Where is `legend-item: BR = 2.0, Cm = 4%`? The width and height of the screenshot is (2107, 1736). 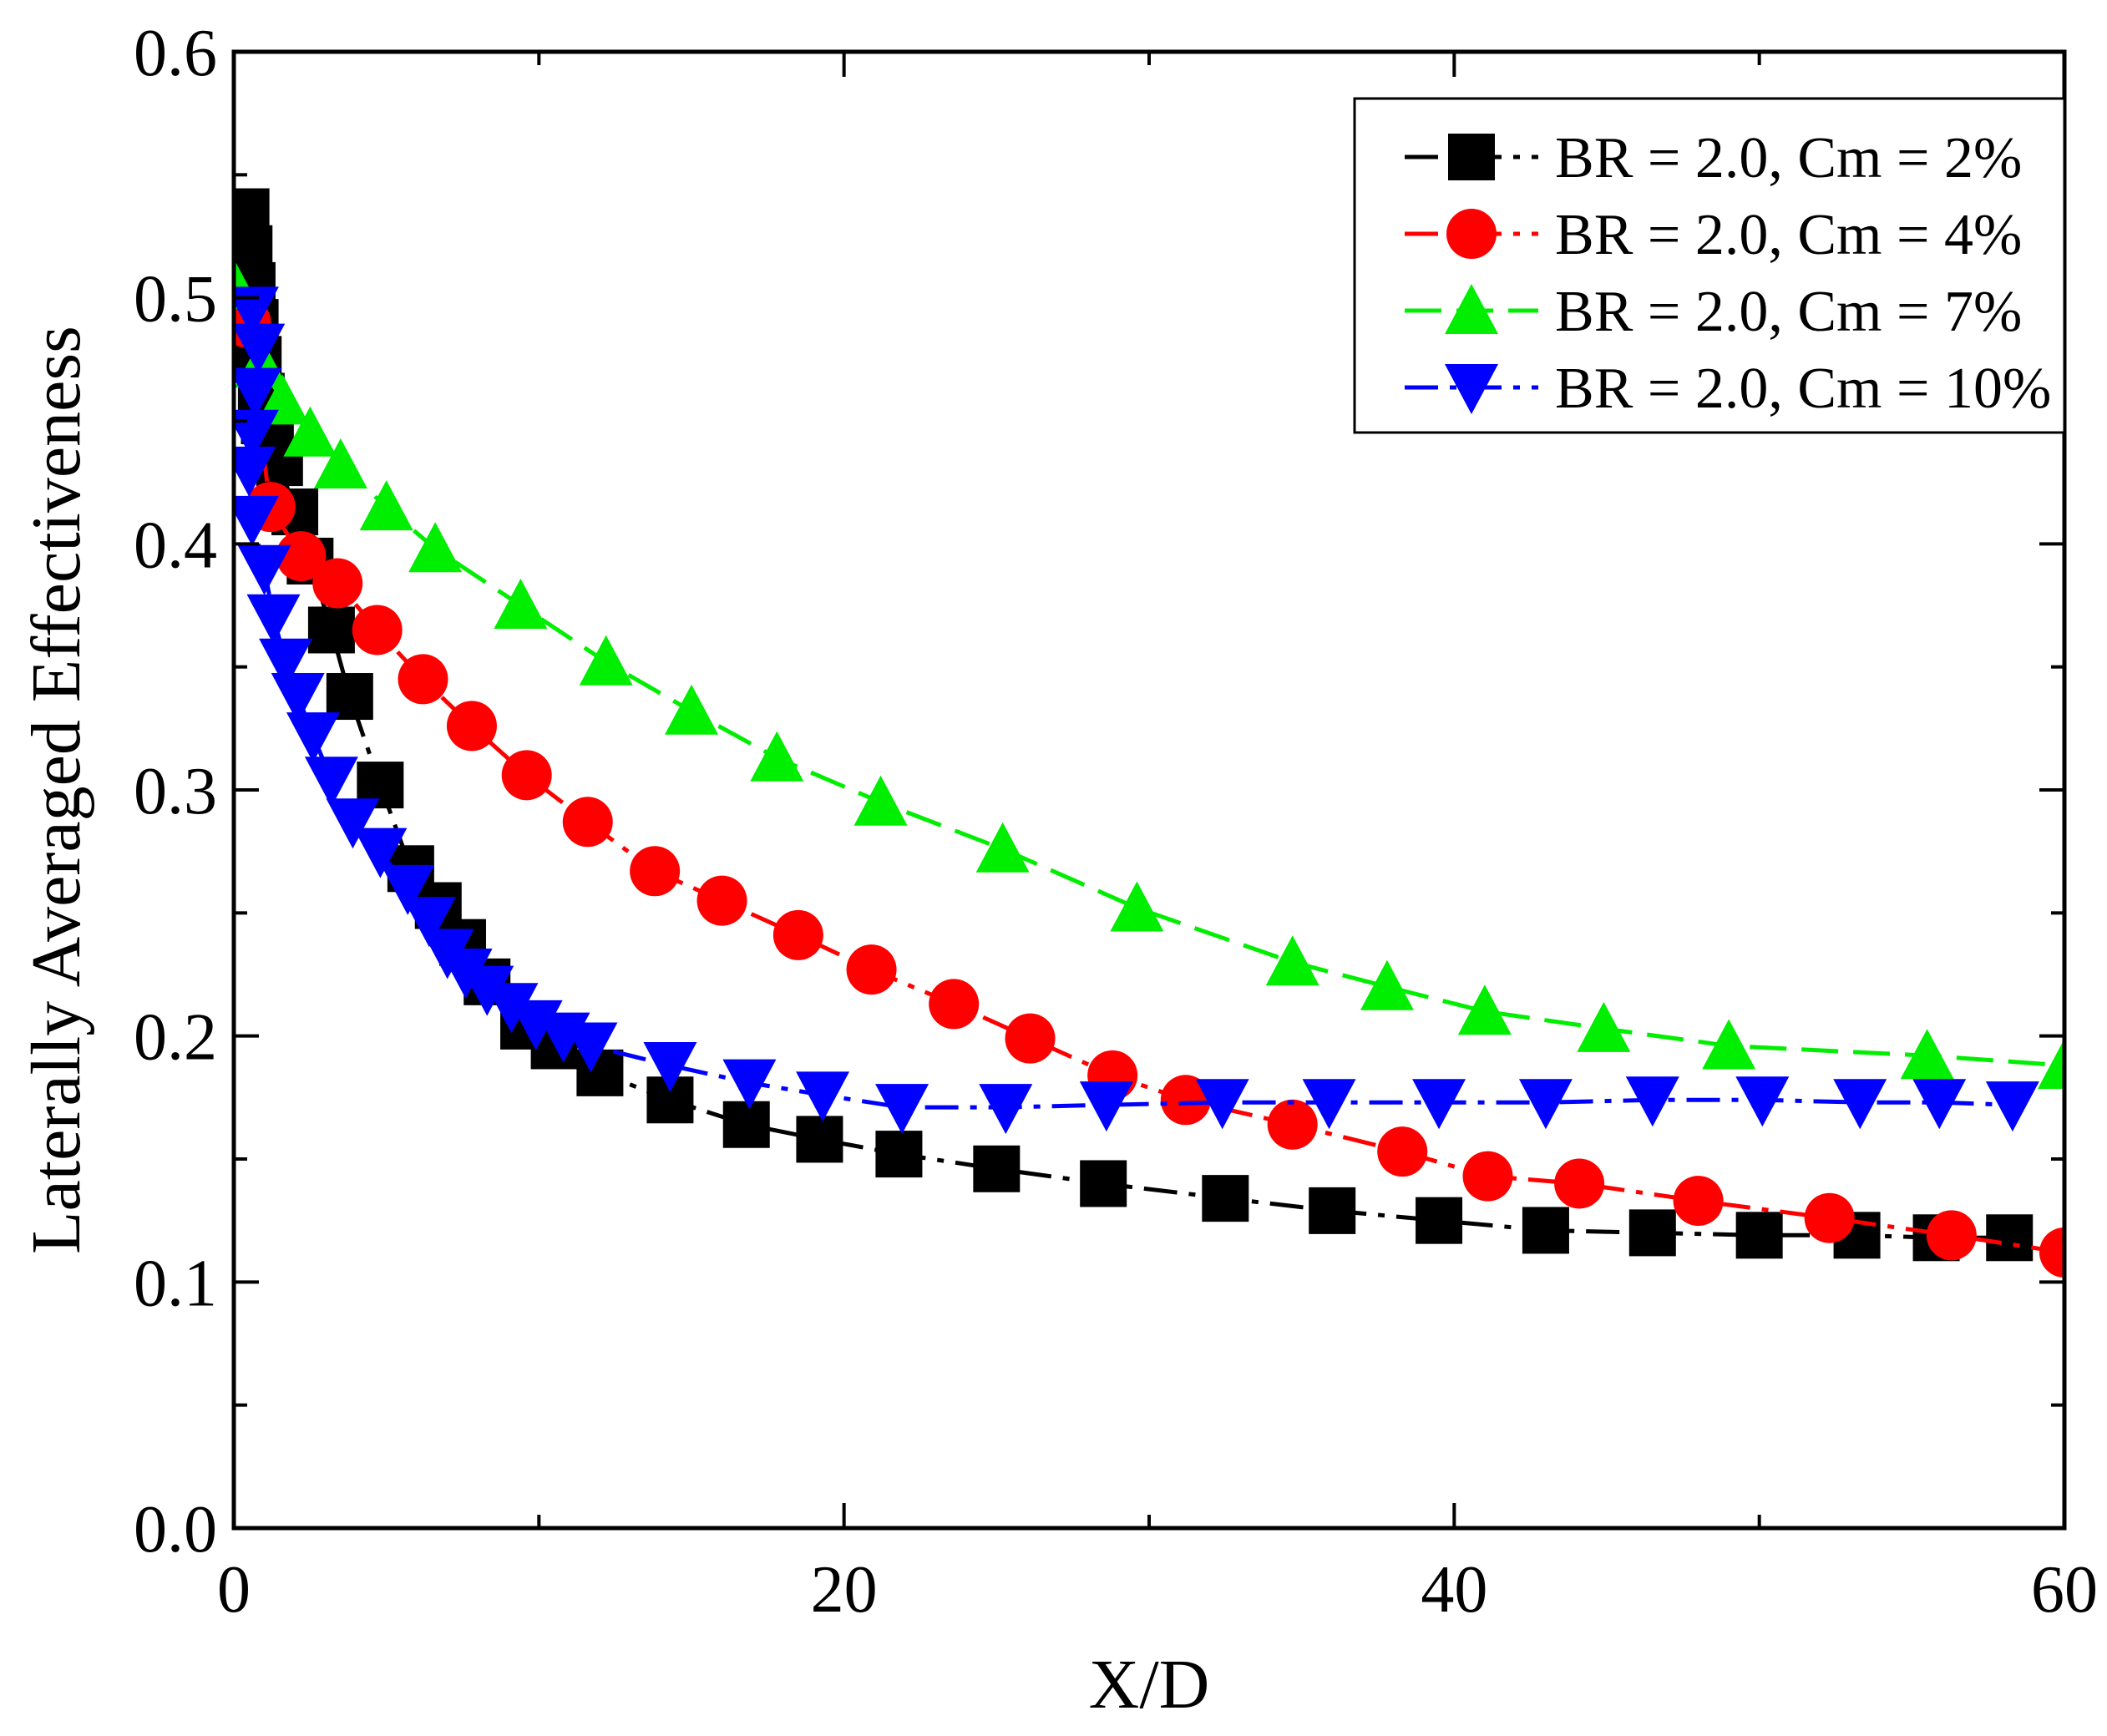
legend-item: BR = 2.0, Cm = 4% is located at coordinates (1713, 235).